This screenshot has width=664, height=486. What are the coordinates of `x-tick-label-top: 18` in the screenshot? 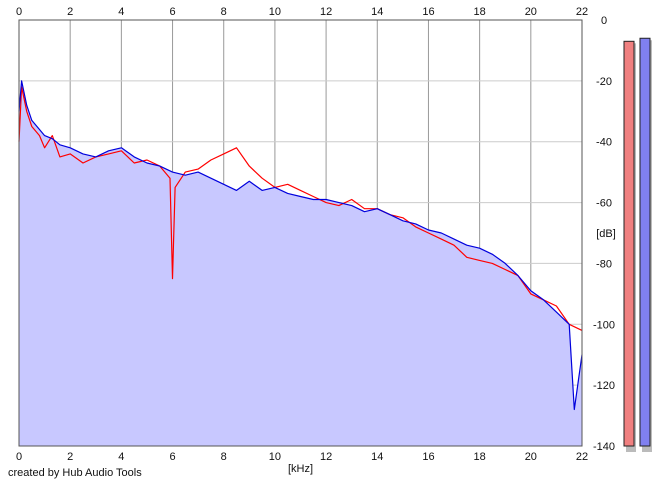 It's located at (480, 12).